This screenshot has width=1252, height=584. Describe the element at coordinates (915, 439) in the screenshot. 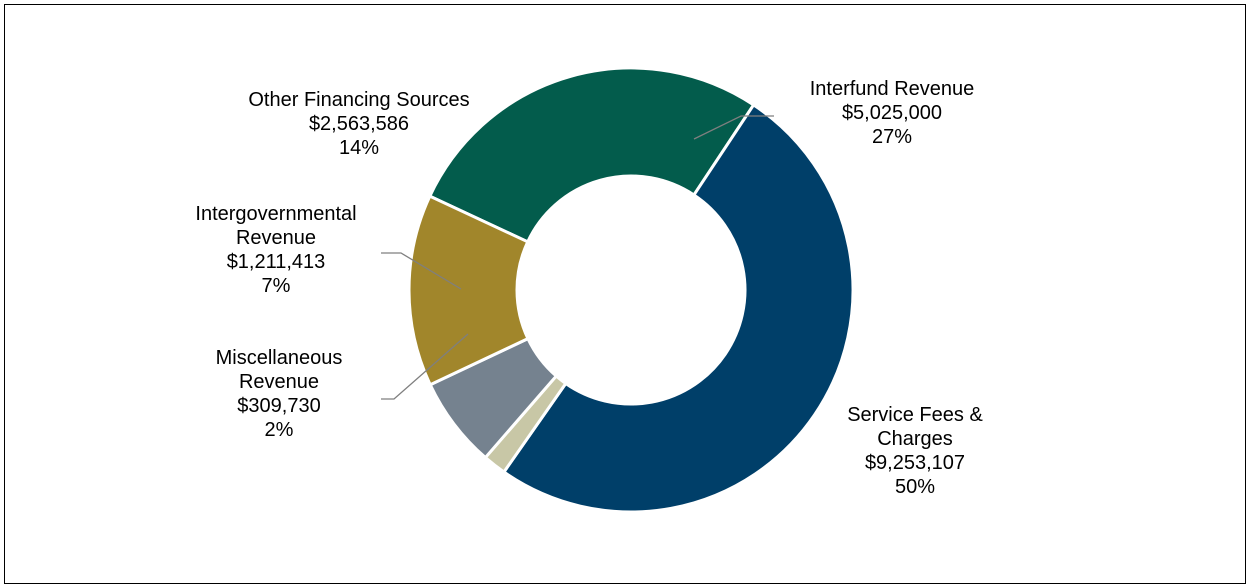

I see `data-label-1-line-1: Charges` at that location.